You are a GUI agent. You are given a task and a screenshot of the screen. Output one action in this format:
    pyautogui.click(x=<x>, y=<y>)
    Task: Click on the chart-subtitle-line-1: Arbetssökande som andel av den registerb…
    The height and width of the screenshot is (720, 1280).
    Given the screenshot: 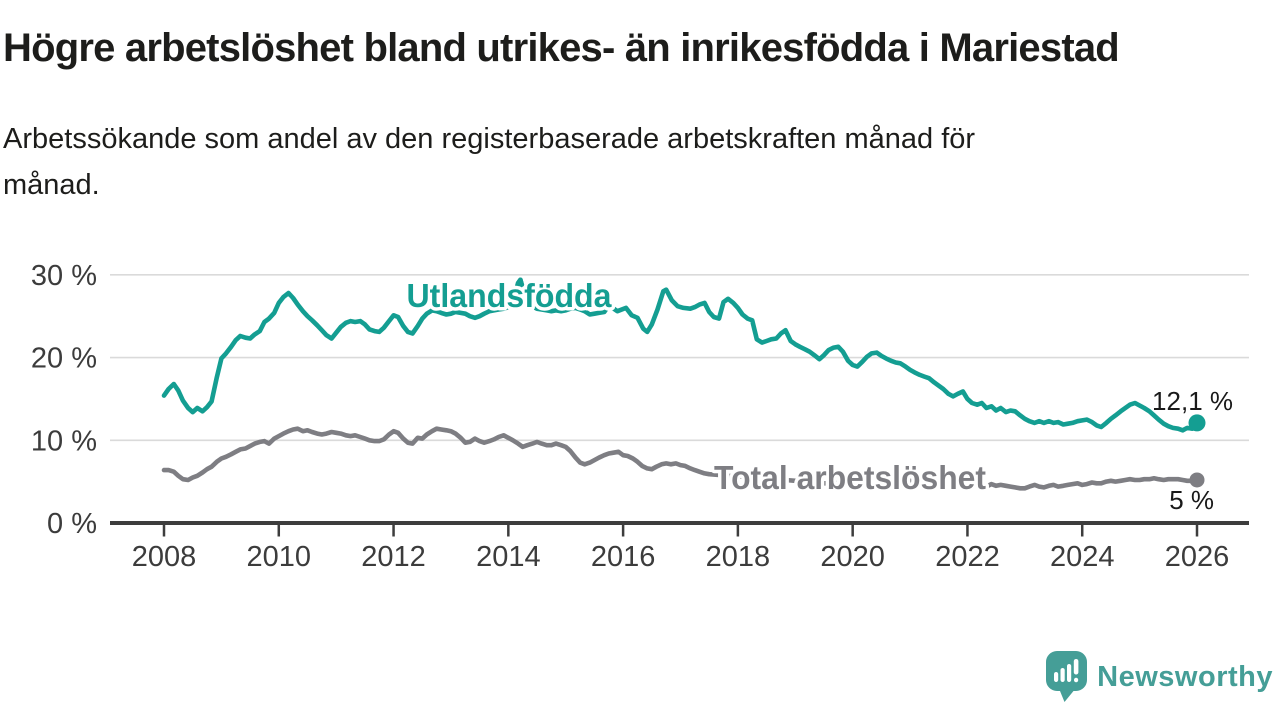 What is the action you would take?
    pyautogui.click(x=489, y=139)
    